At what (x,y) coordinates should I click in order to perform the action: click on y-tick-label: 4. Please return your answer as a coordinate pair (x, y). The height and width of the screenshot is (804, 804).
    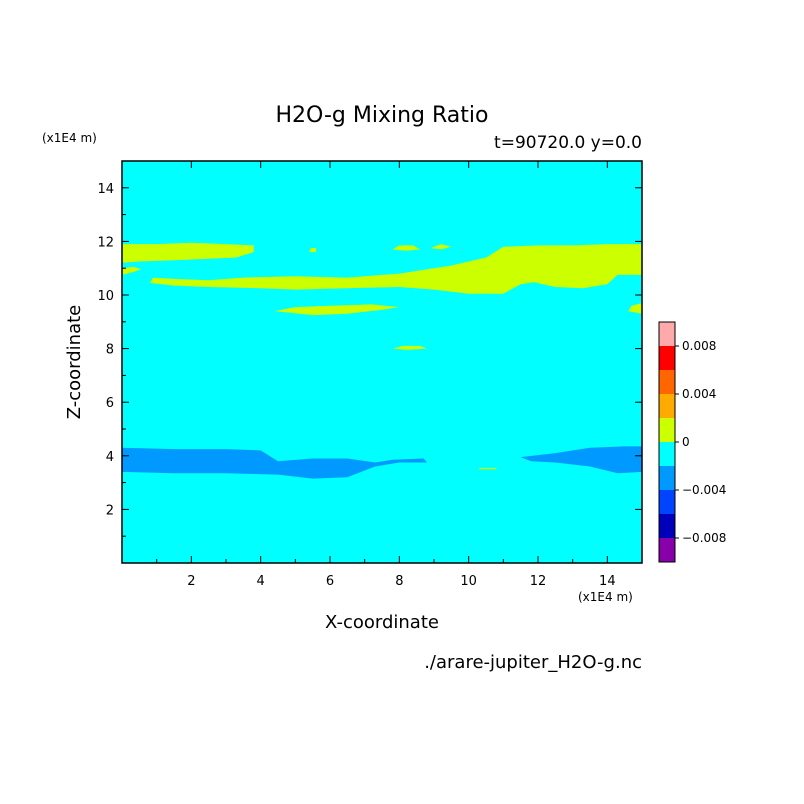
    Looking at the image, I should click on (110, 457).